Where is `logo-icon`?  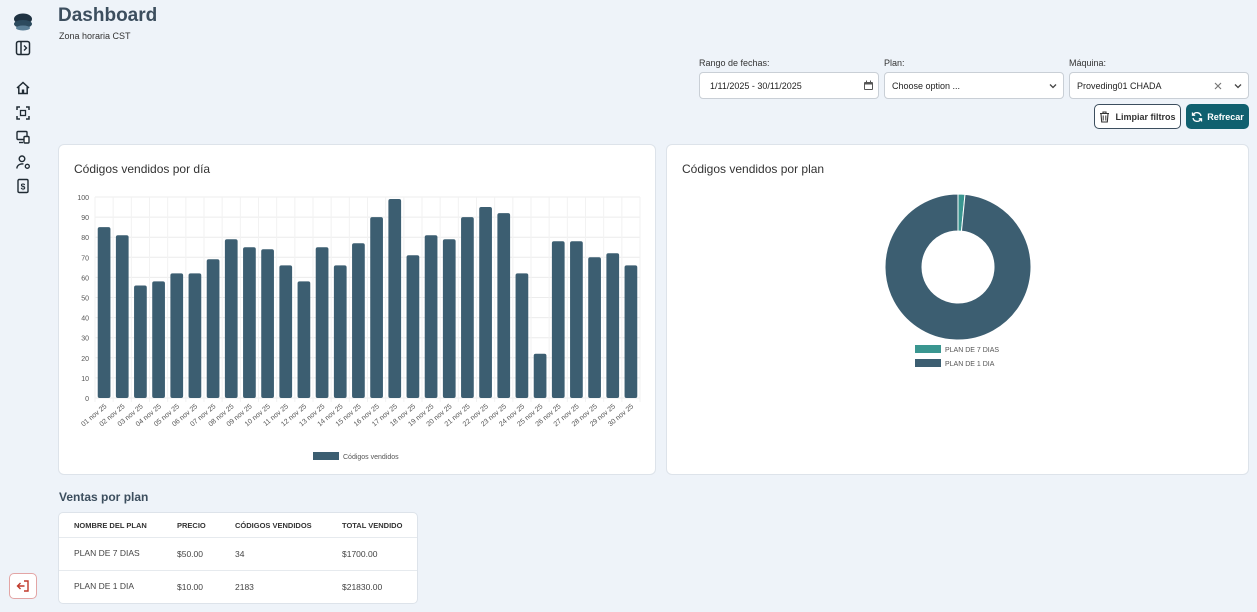 logo-icon is located at coordinates (23, 22).